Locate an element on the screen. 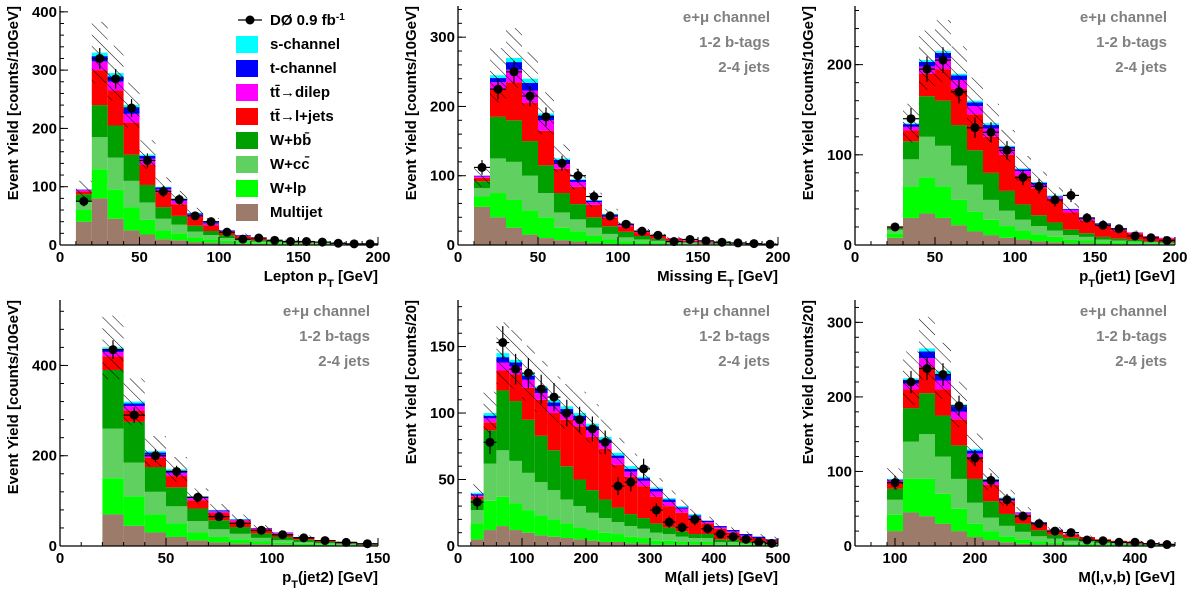 The height and width of the screenshot is (597, 1198). channel-annotation: 1-2 b-tags is located at coordinates (734, 42).